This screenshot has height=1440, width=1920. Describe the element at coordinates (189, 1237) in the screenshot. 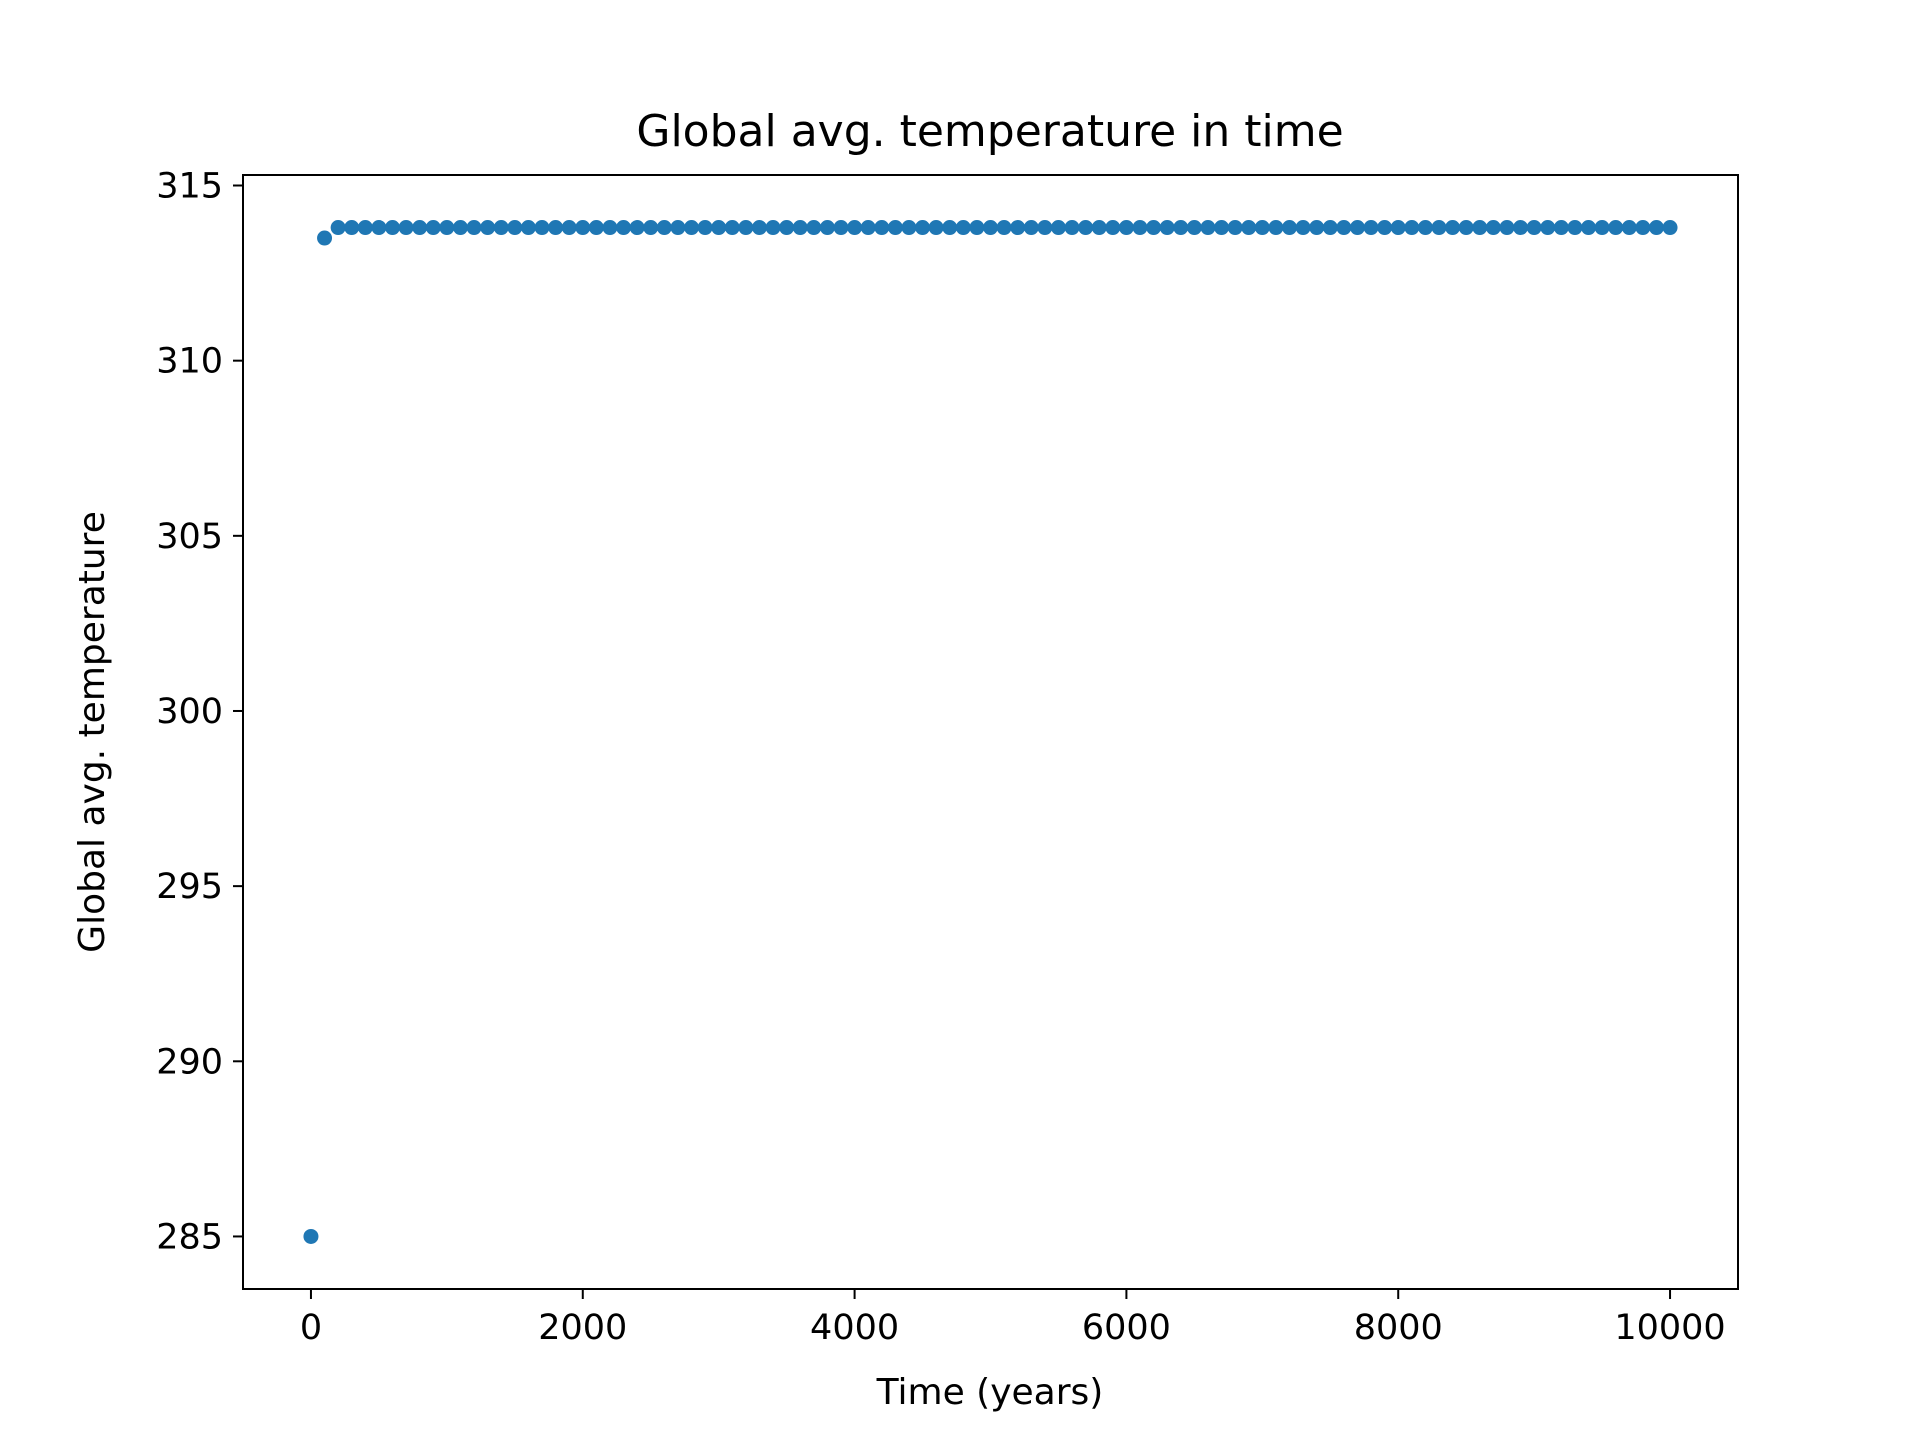

I see `y-tick-label: 285` at that location.